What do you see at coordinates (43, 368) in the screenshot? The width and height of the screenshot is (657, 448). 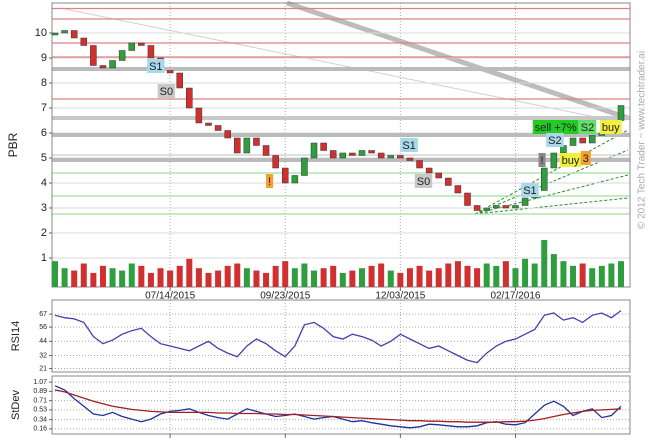 I see `y-tick-label: 21` at bounding box center [43, 368].